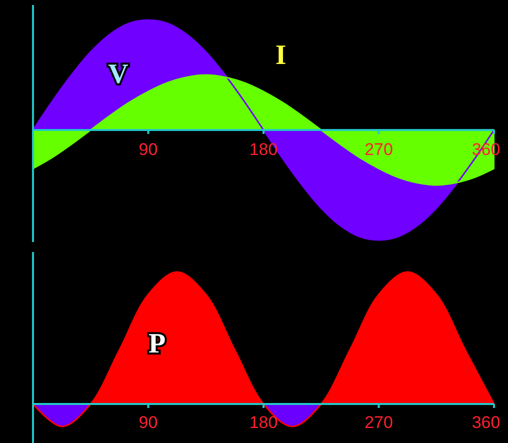  Describe the element at coordinates (157, 344) in the screenshot. I see `series-label: P` at that location.